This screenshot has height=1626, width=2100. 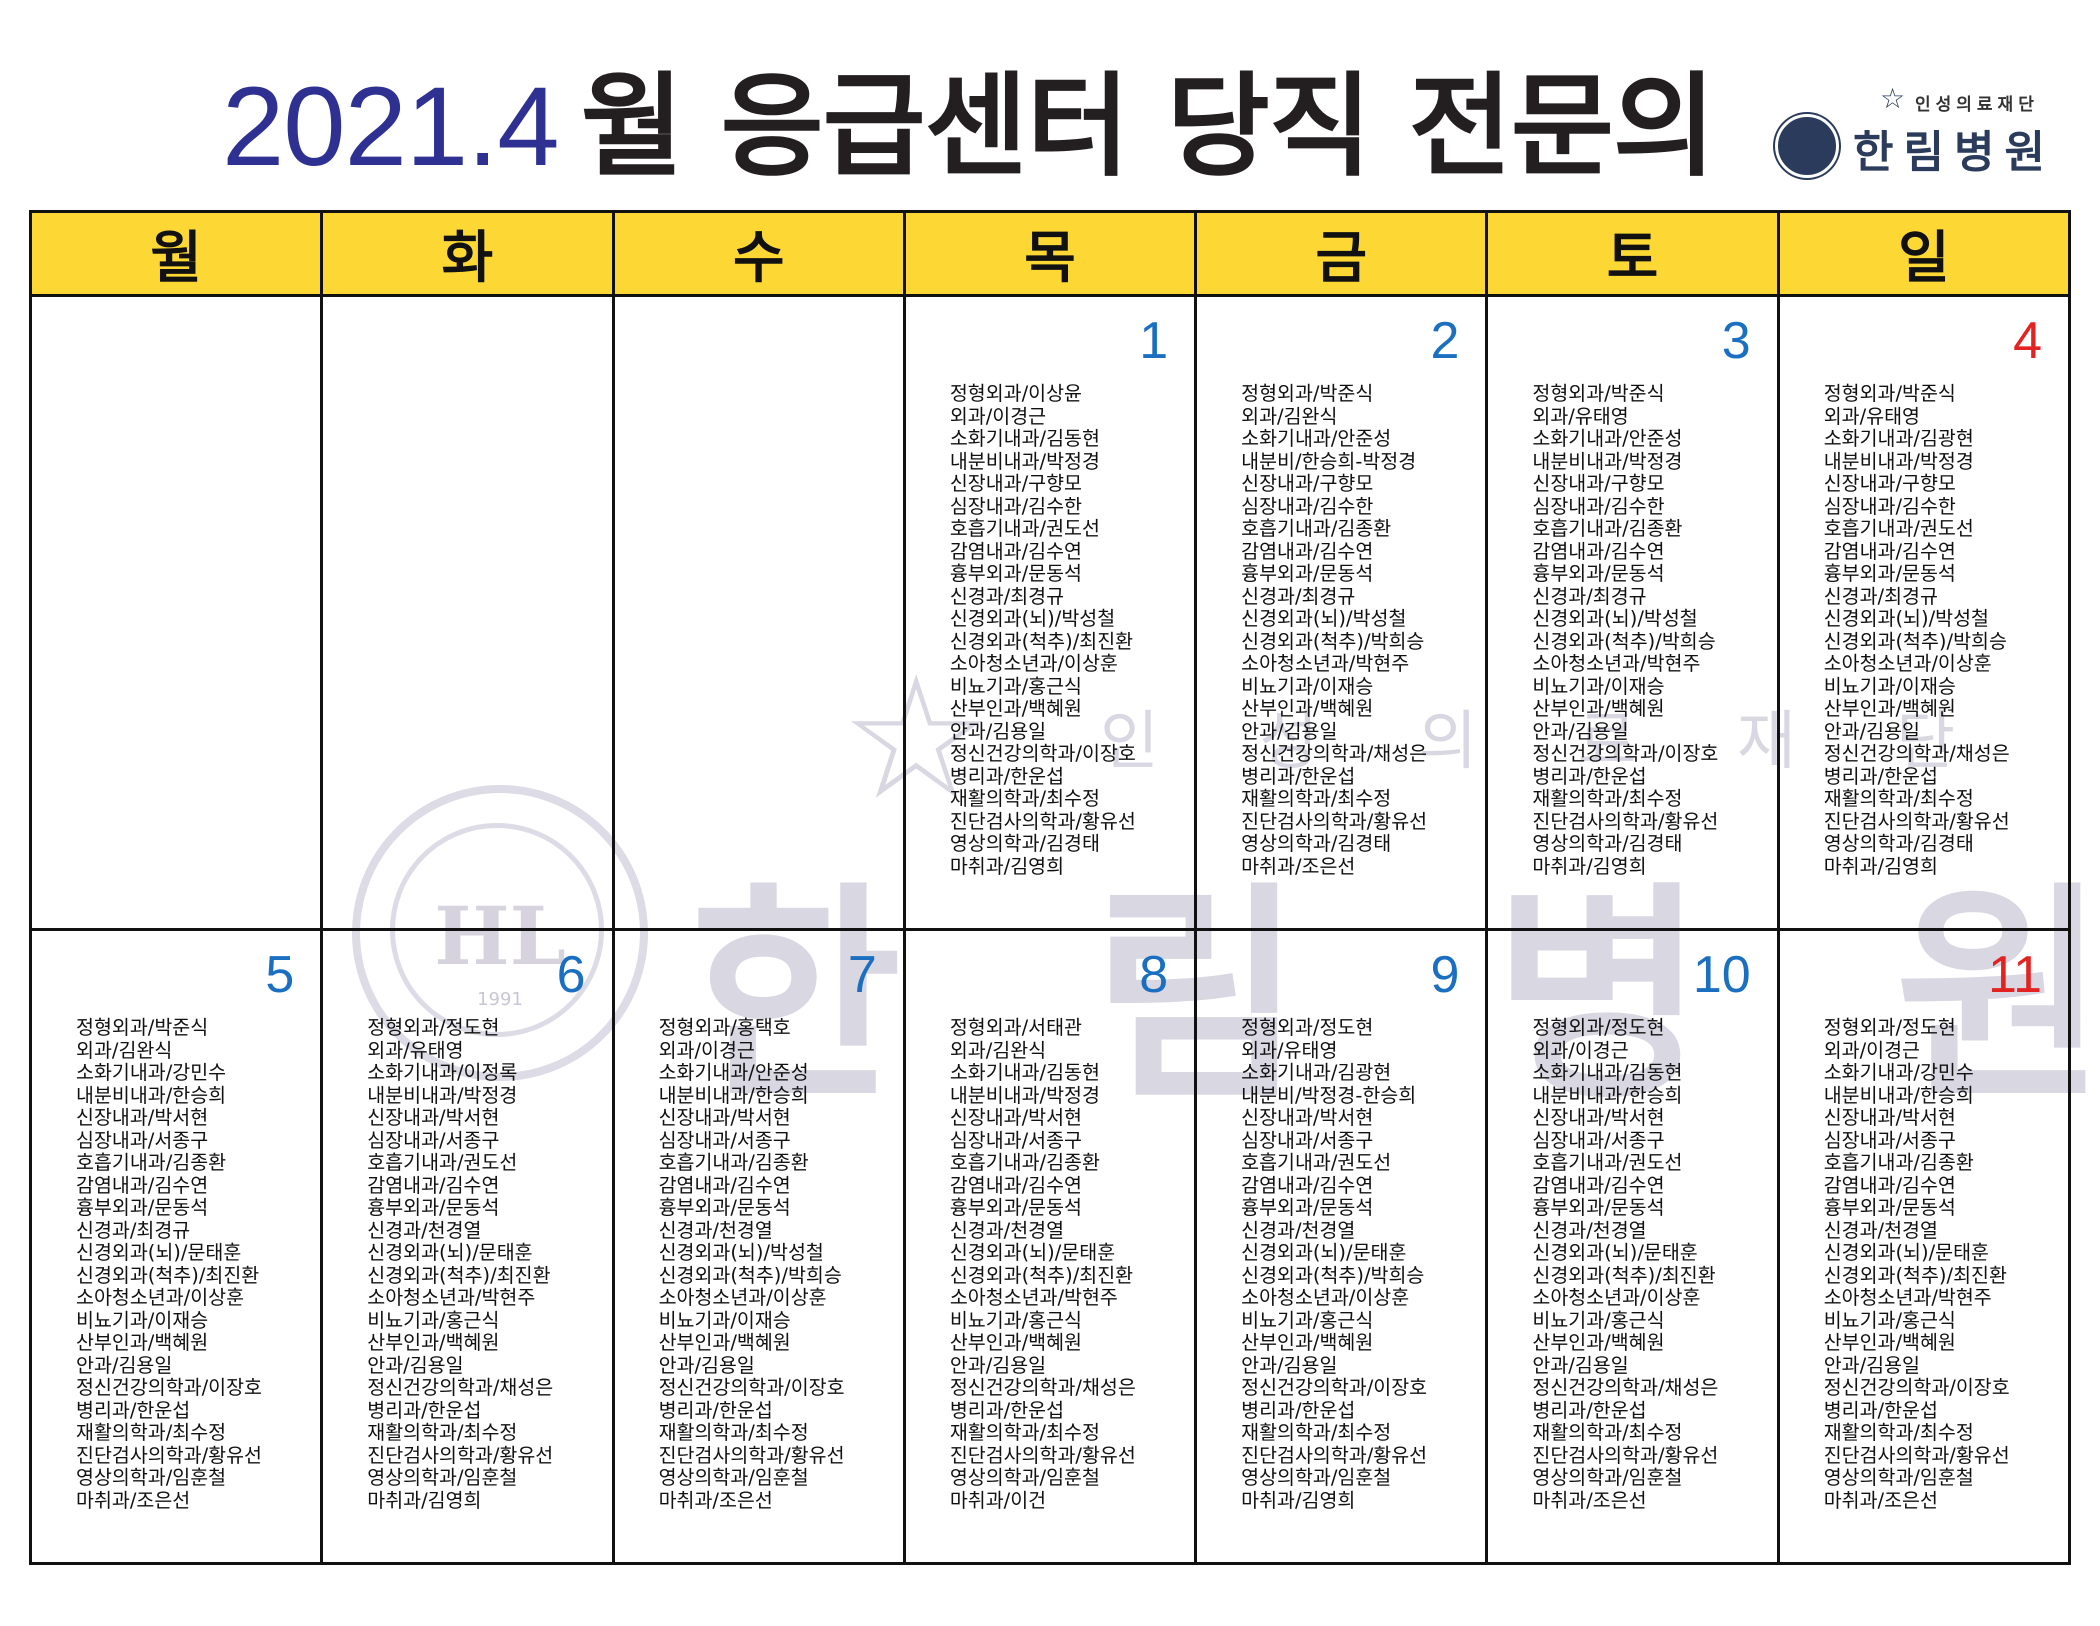 What do you see at coordinates (1607, 528) in the screenshot?
I see `duty-entry: 호흡기내과/김종환` at bounding box center [1607, 528].